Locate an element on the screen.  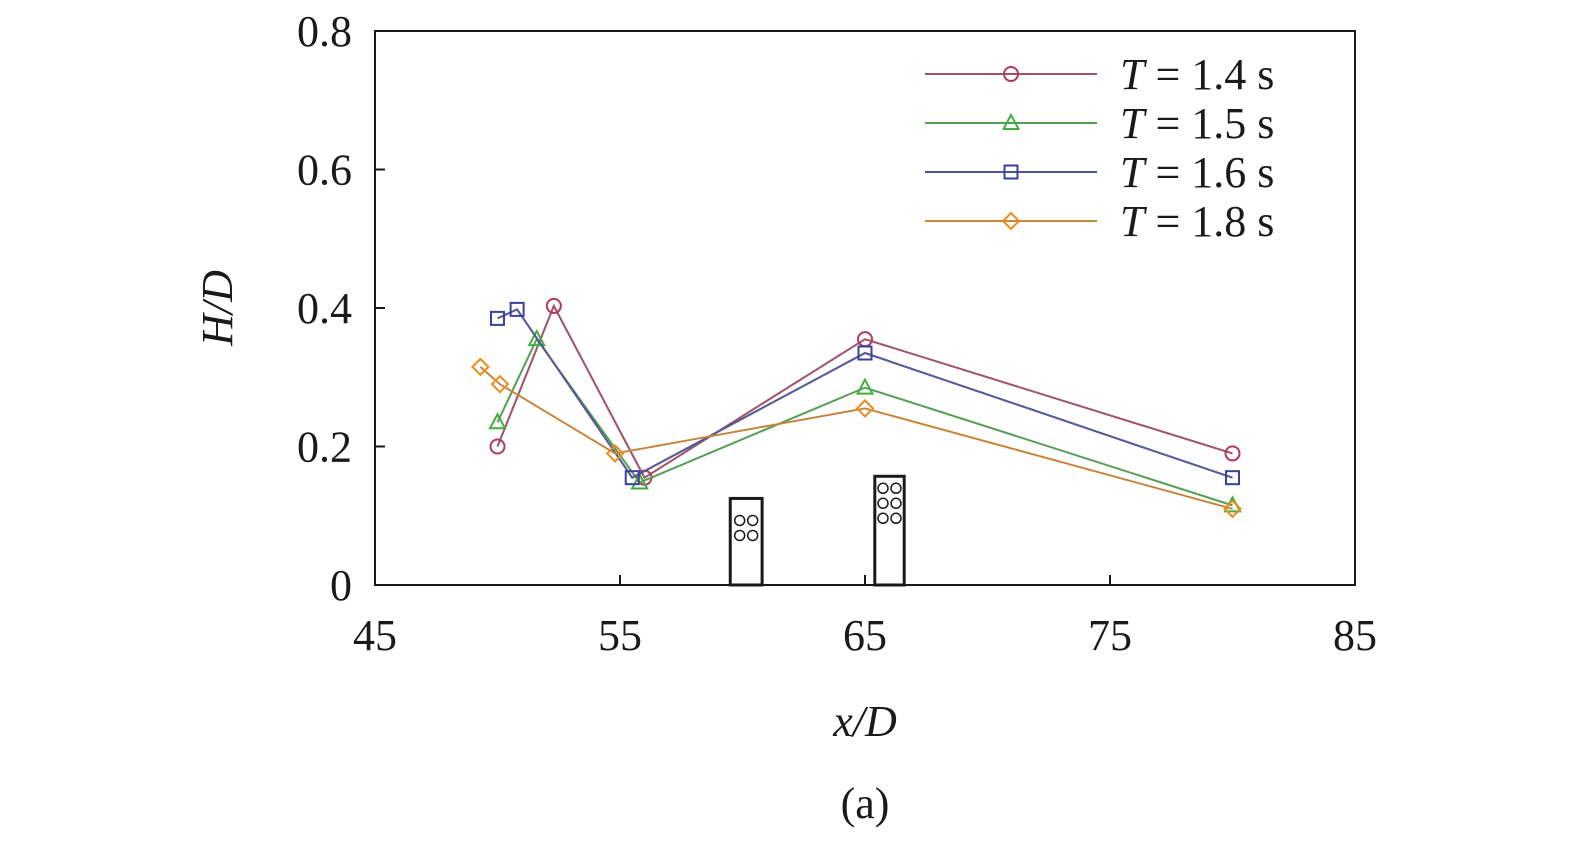
y-tick-label: 0.6 is located at coordinates (324, 170).